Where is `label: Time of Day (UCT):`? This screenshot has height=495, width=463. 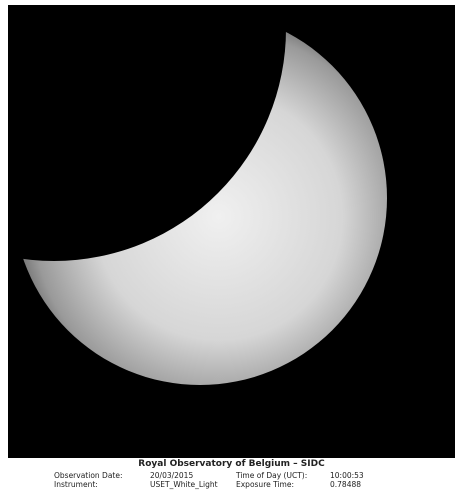
label: Time of Day (UCT): is located at coordinates (272, 475).